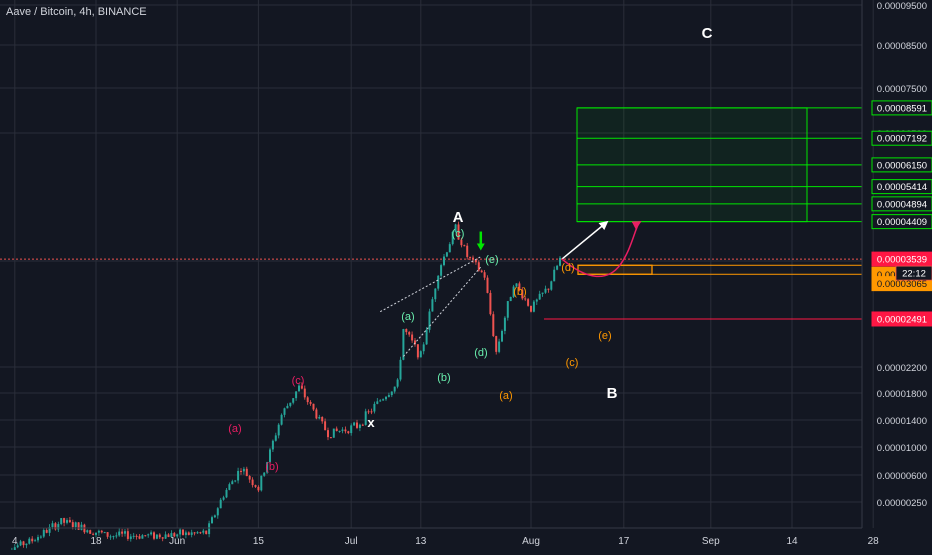 The height and width of the screenshot is (555, 932). I want to click on x-tick-label: 28, so click(874, 541).